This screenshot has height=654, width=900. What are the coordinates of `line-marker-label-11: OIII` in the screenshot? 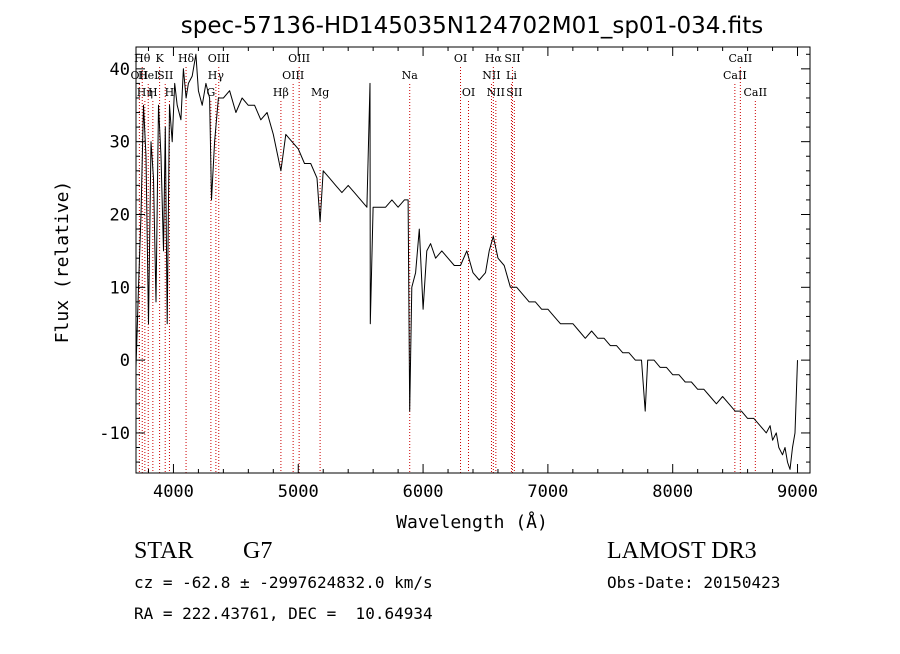 It's located at (219, 58).